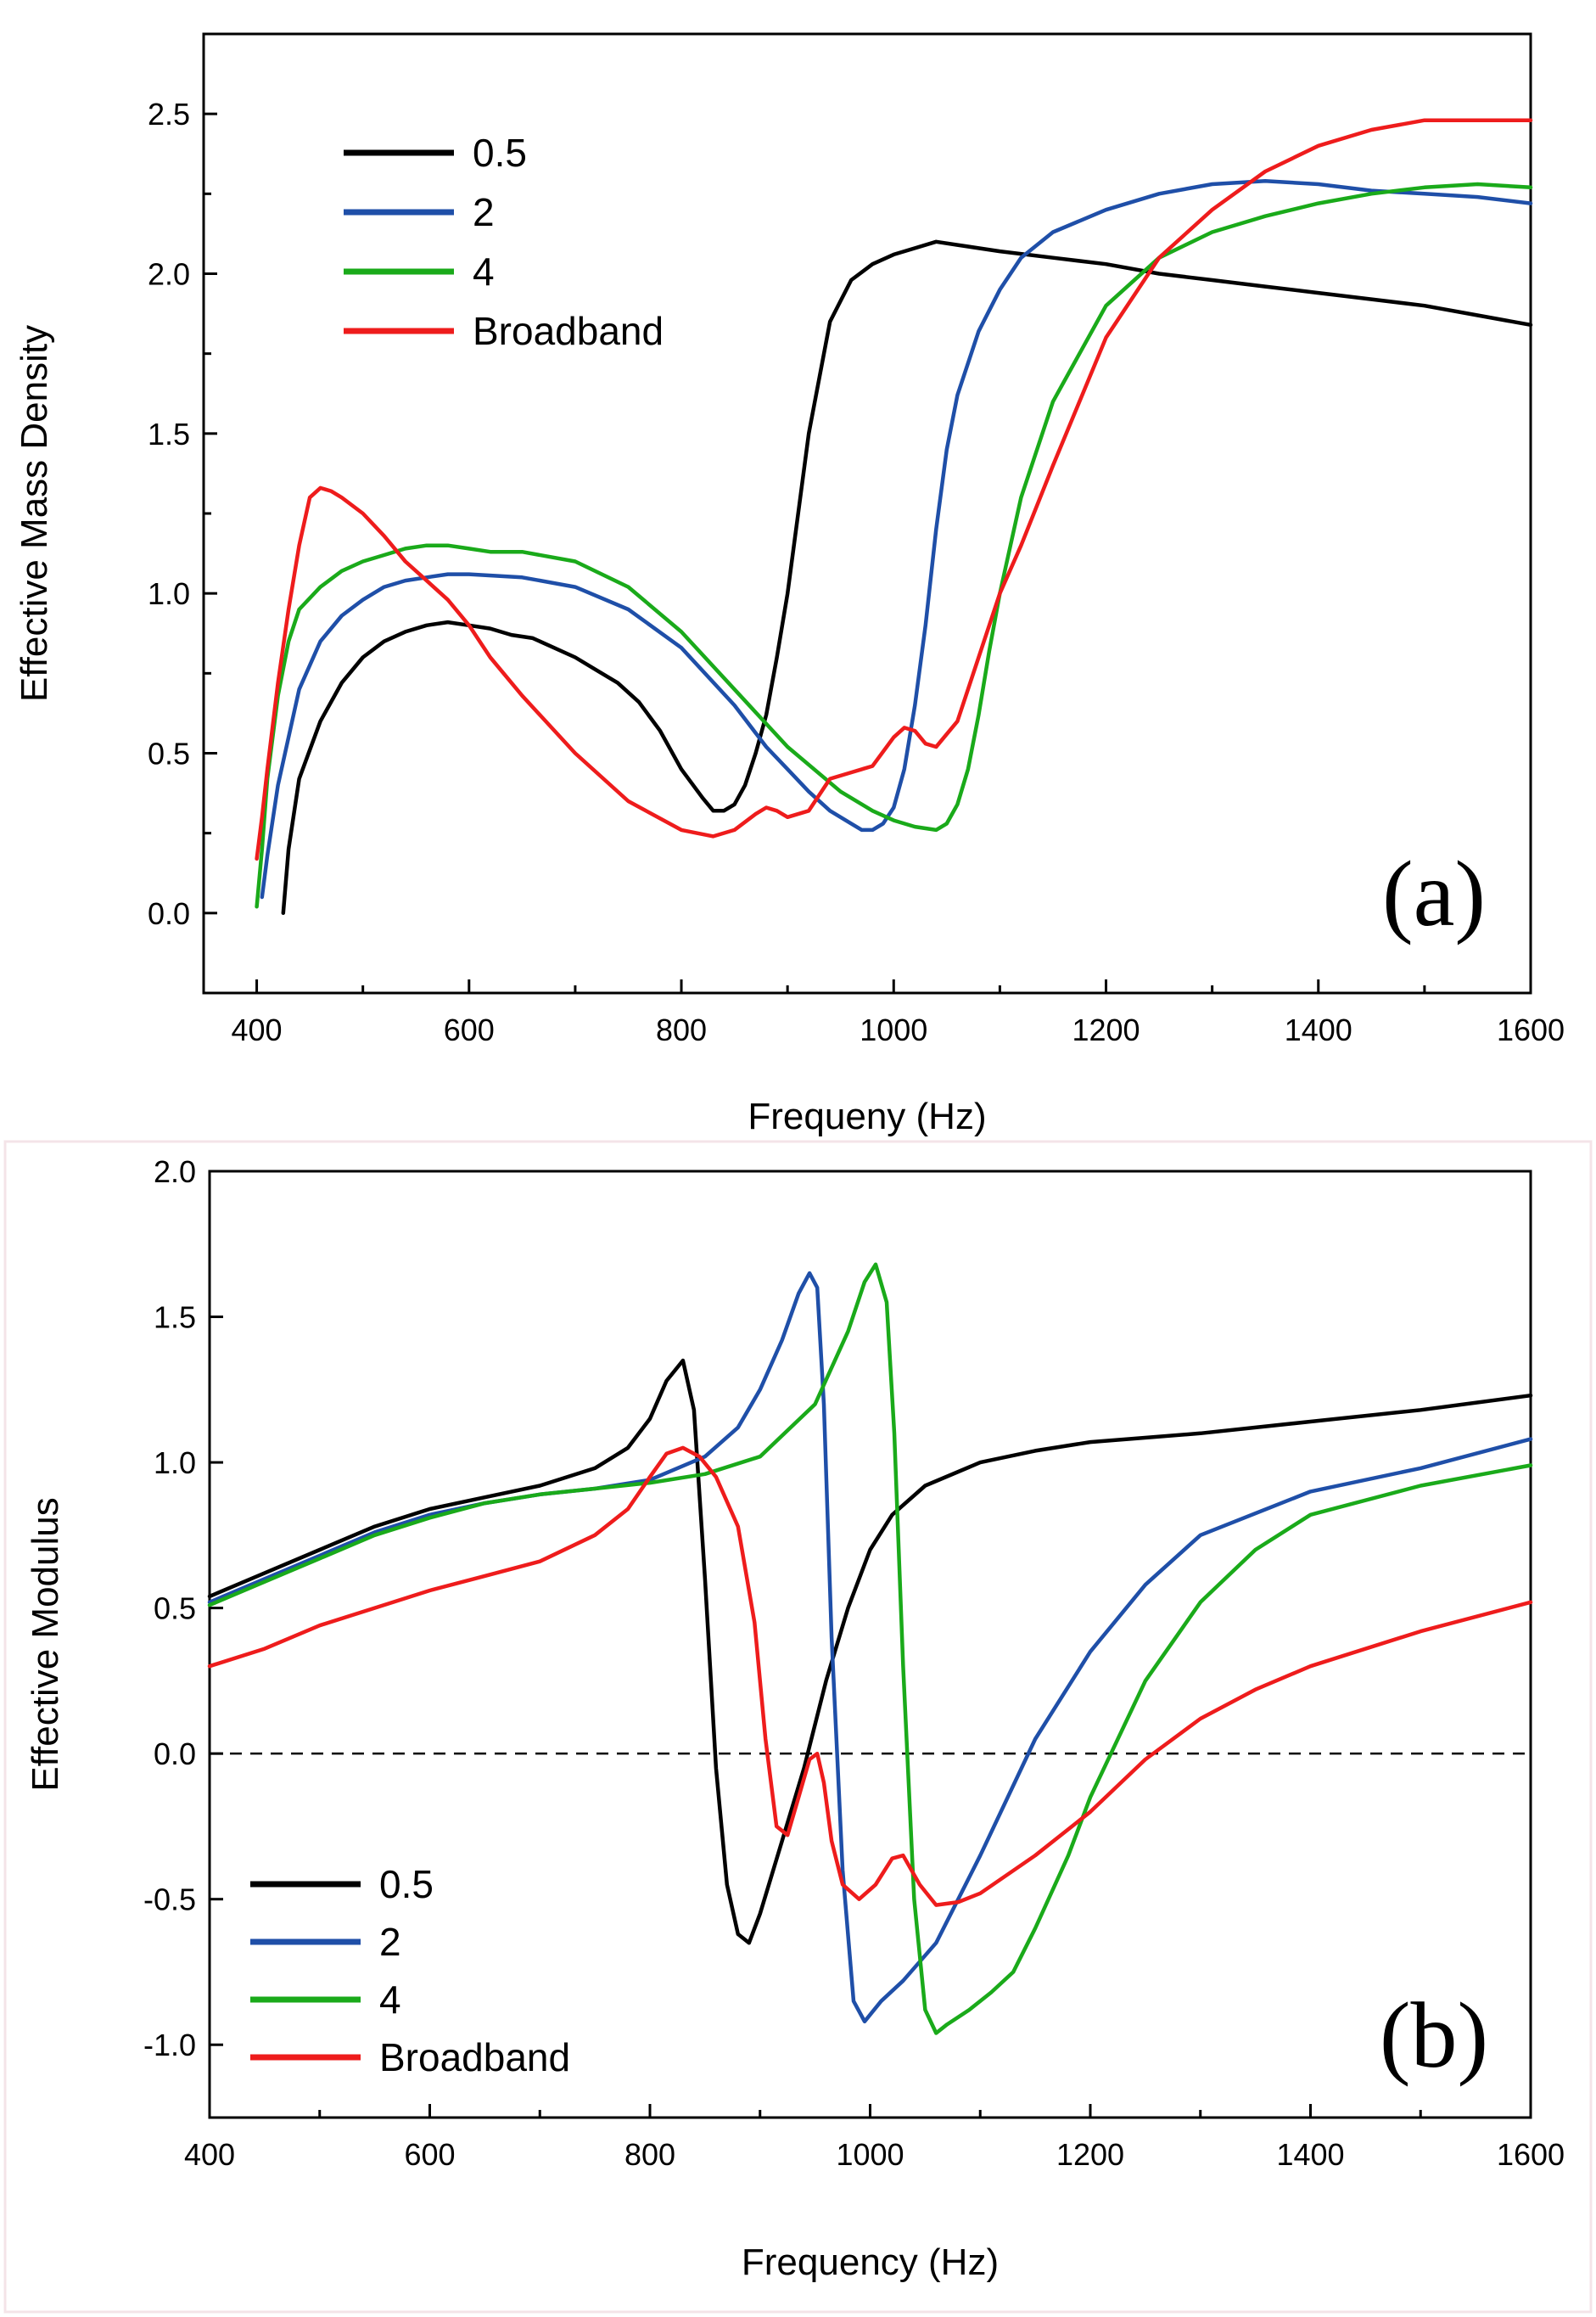 This screenshot has height=2317, width=1596. Describe the element at coordinates (390, 2000) in the screenshot. I see `panel-b-legend-label: 4` at that location.